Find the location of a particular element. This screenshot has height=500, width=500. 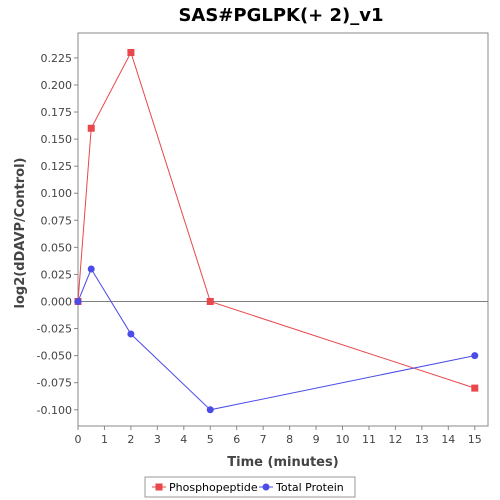

legend: Phosphopeptide Total Protein is located at coordinates (250, 487).